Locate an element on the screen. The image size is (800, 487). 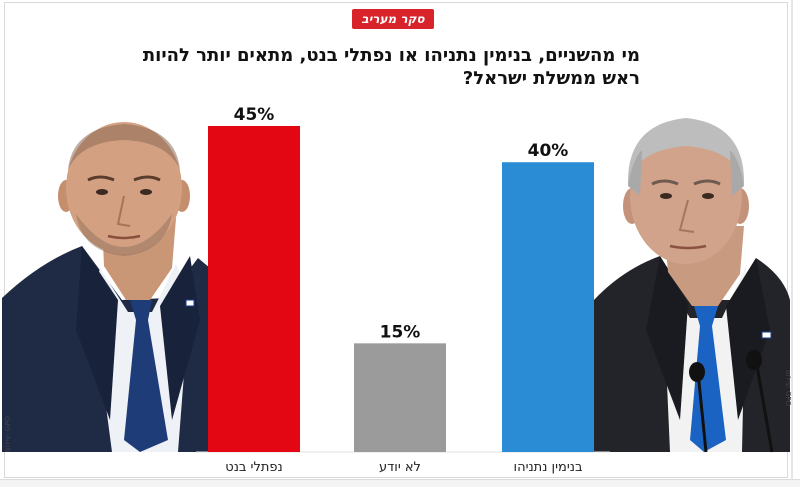
category-label-3: בנימין נתניהו is located at coordinates (548, 467).